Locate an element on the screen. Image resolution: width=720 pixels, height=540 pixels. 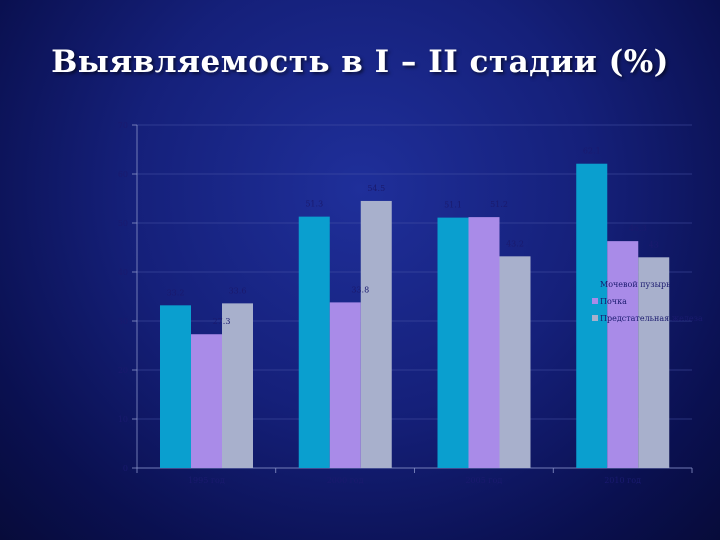
y-tick-label: 10 is located at coordinates (123, 419).